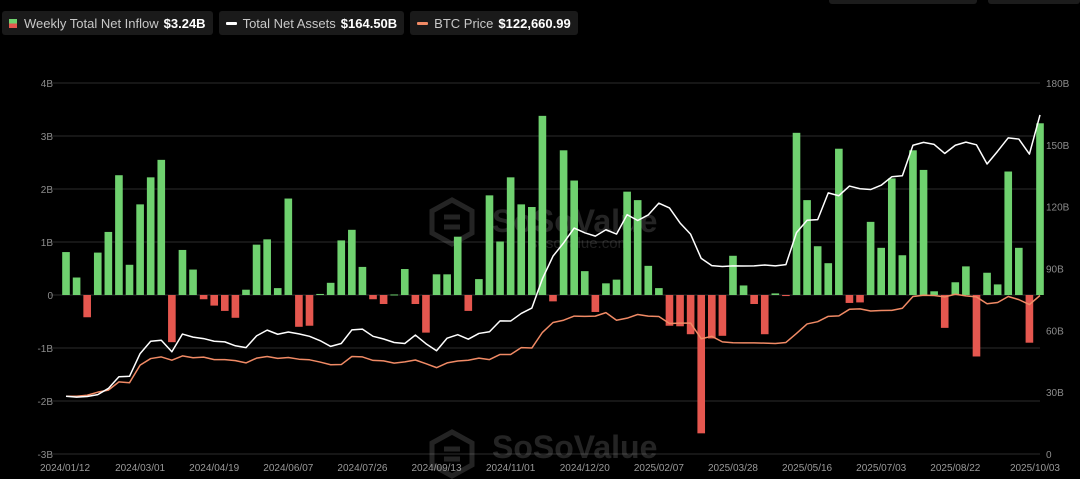 This screenshot has height=479, width=1080. Describe the element at coordinates (107, 23) in the screenshot. I see `legend-weekly-net-inflow: Weekly Total Net Inflow $3.24B` at that location.